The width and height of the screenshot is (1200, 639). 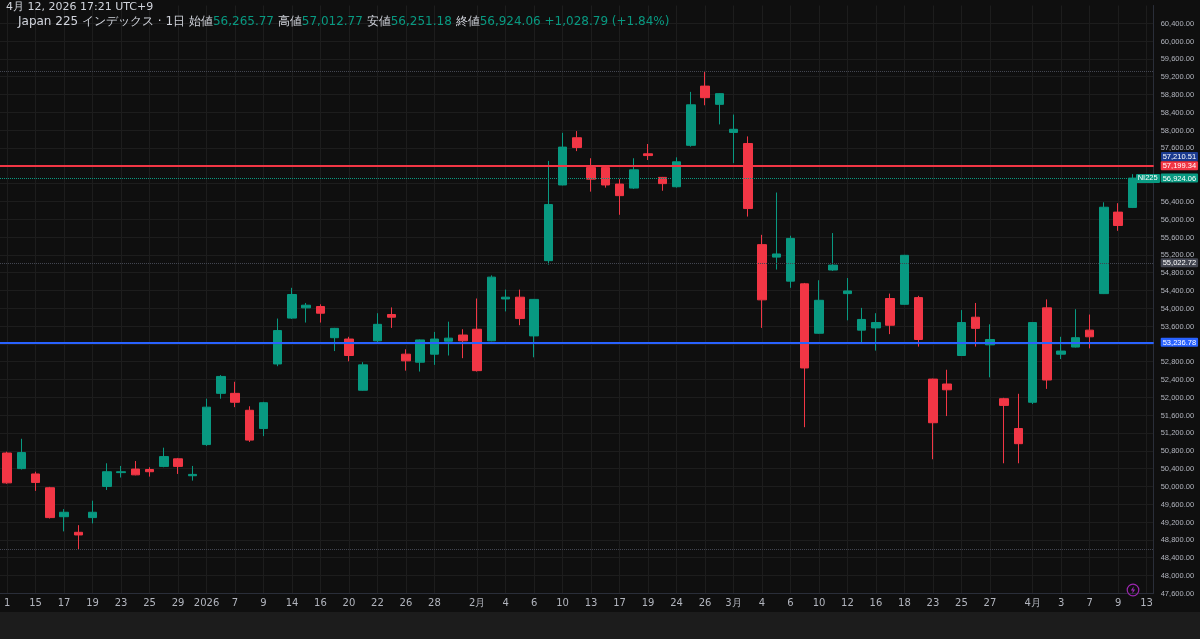 What do you see at coordinates (733, 602) in the screenshot?
I see `x-tick-label: 3月` at bounding box center [733, 602].